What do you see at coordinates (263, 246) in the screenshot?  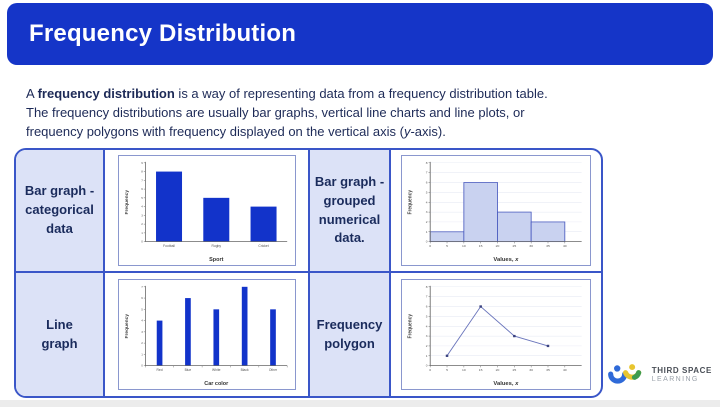 I see `svg-text: Cricket` at bounding box center [263, 246].